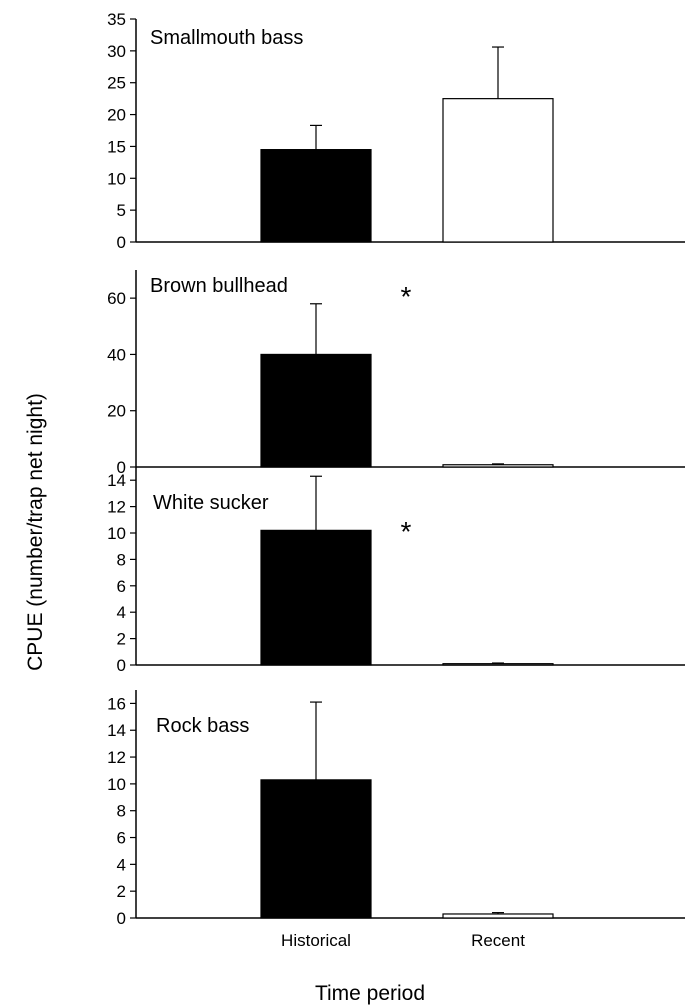  Describe the element at coordinates (35, 532) in the screenshot. I see `y-axis-title: CPUE (number/trap net night)` at that location.